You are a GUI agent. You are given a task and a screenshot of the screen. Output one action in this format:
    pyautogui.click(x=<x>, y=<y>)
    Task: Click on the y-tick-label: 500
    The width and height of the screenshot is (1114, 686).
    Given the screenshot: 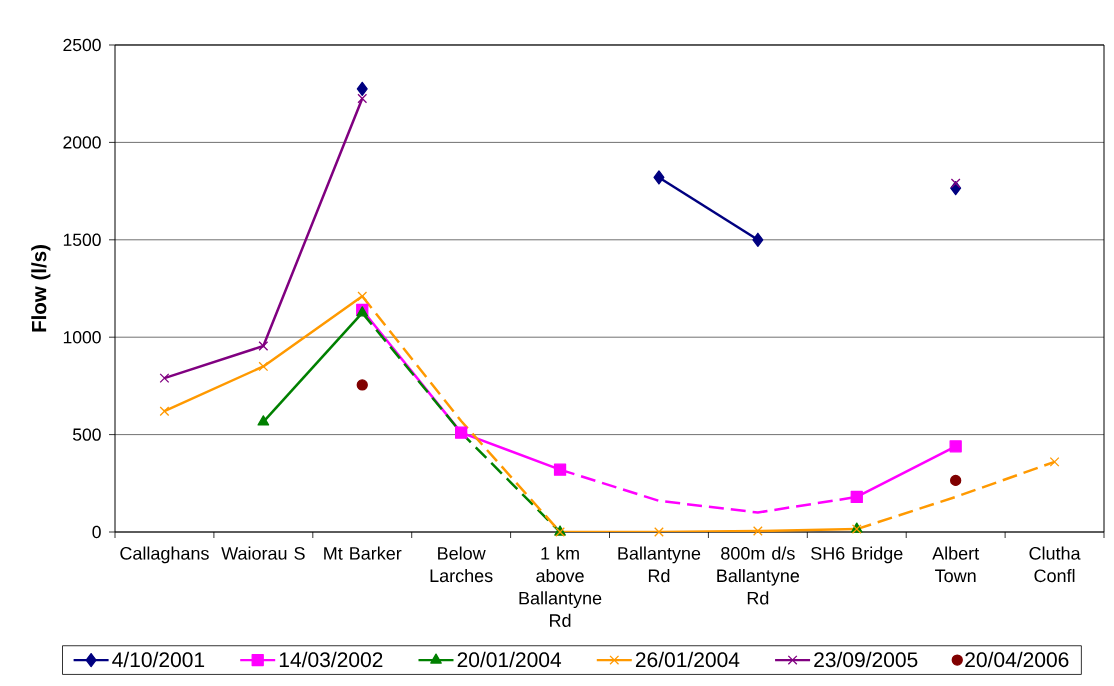 What is the action you would take?
    pyautogui.click(x=86, y=434)
    